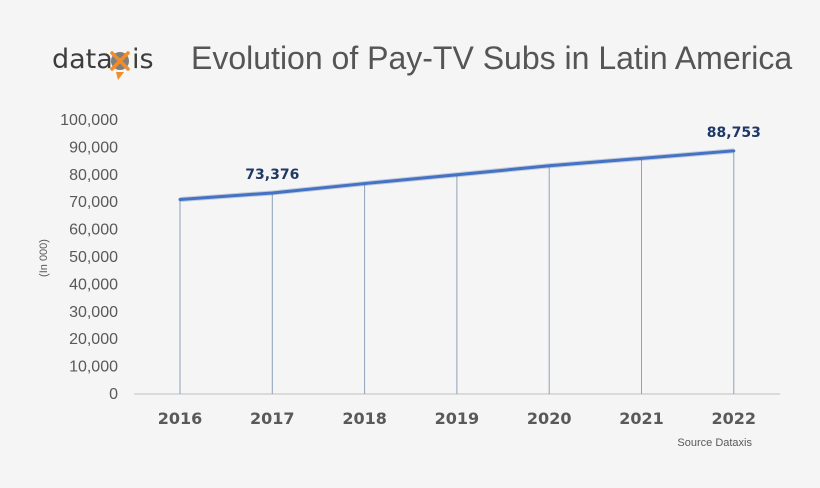  I want to click on y-axis-label: (In 000), so click(44, 258).